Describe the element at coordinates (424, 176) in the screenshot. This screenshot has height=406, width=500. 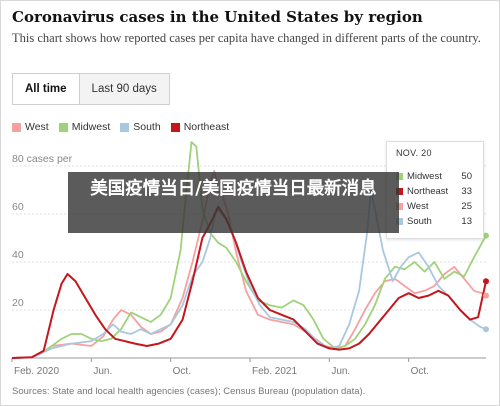
I see `tooltip-name-midwest: Midwest` at that location.